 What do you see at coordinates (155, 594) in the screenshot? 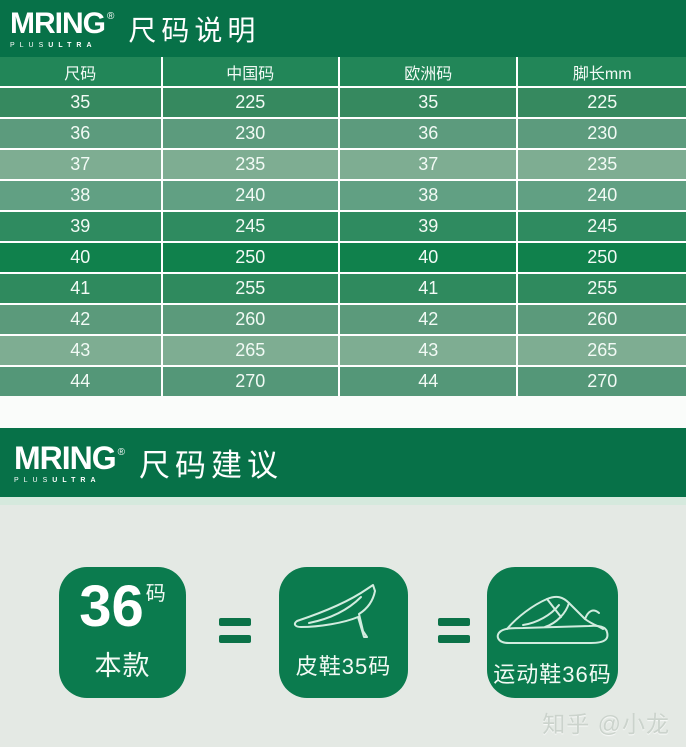
I see `size-unit: 码` at bounding box center [155, 594].